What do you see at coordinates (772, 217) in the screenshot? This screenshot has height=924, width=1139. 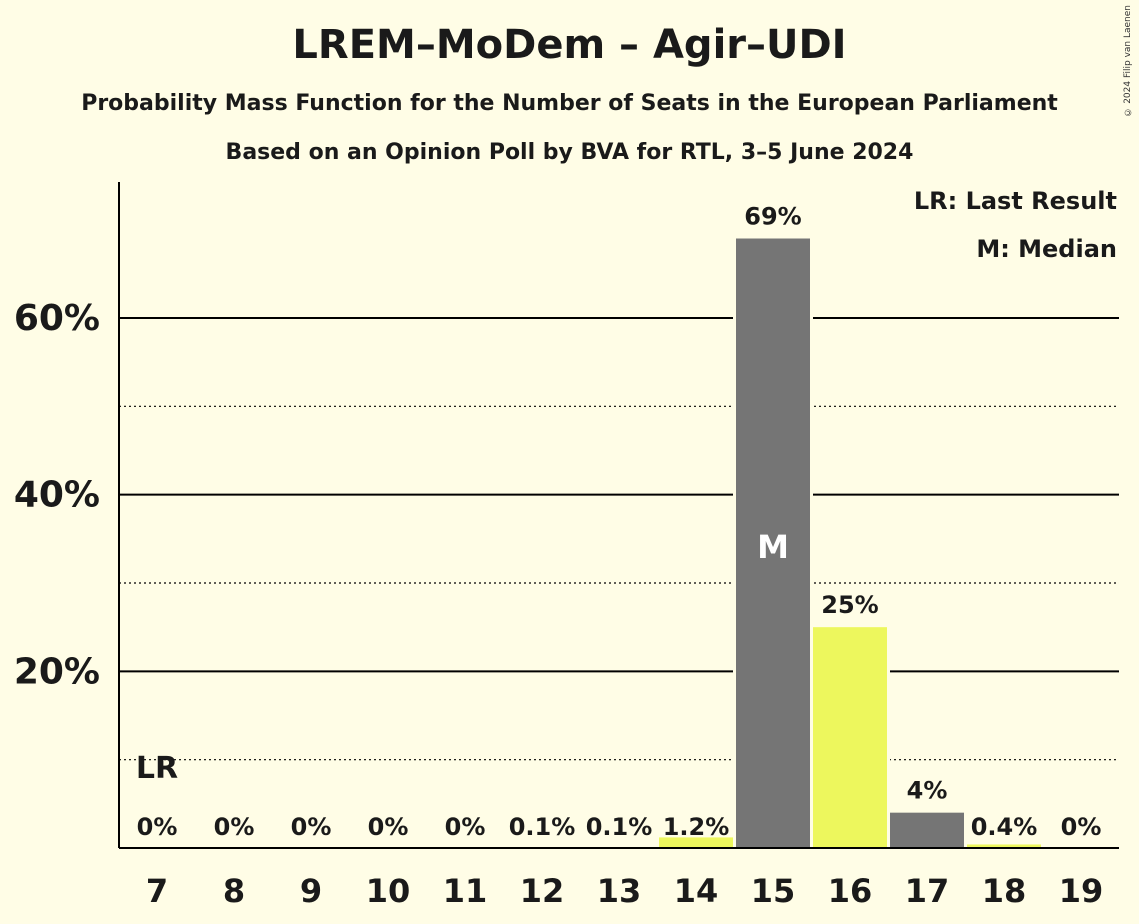 I see `data-label: 69%` at bounding box center [772, 217].